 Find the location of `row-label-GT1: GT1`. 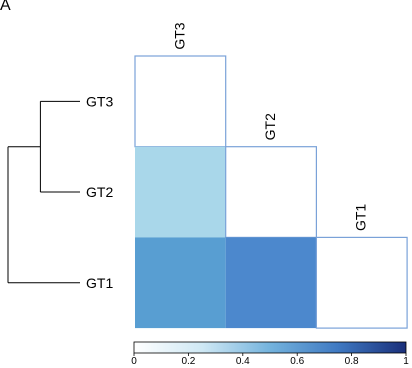

row-label-GT1: GT1 is located at coordinates (99, 283).